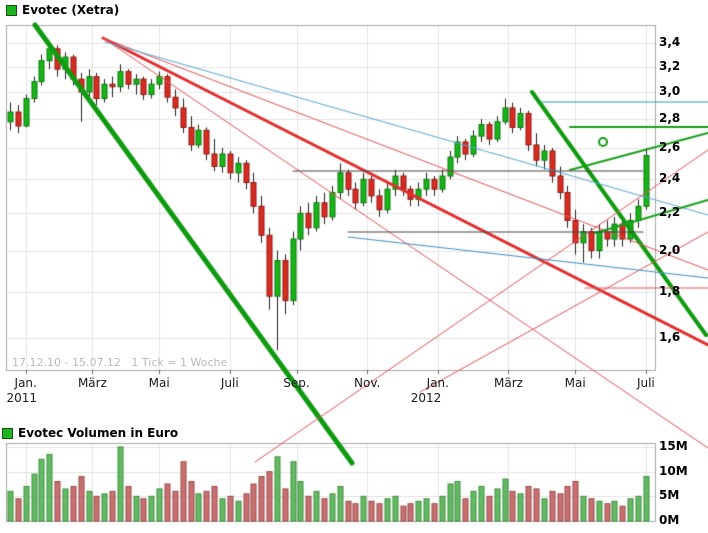  What do you see at coordinates (71, 10) in the screenshot?
I see `price-legend-label: Evotec (Xetra)` at bounding box center [71, 10].